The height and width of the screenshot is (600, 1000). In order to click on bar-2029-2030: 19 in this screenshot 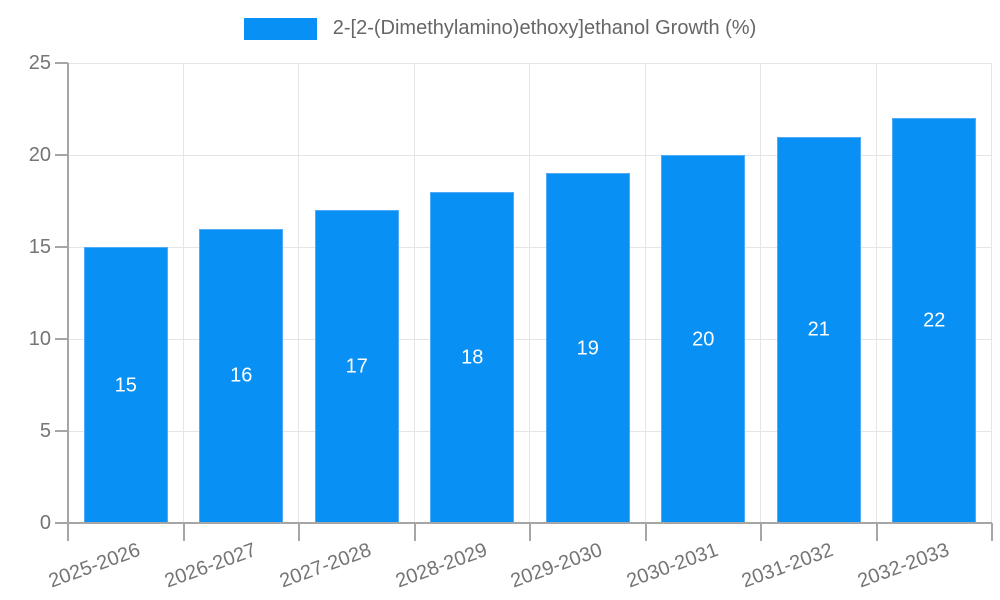, I will do `click(587, 348)`.